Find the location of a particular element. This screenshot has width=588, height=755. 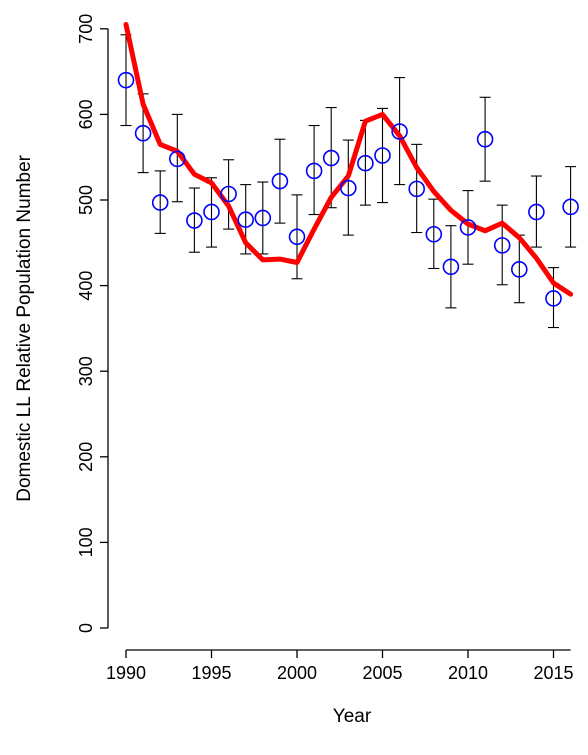

x-tick-label: 2015 is located at coordinates (553, 673).